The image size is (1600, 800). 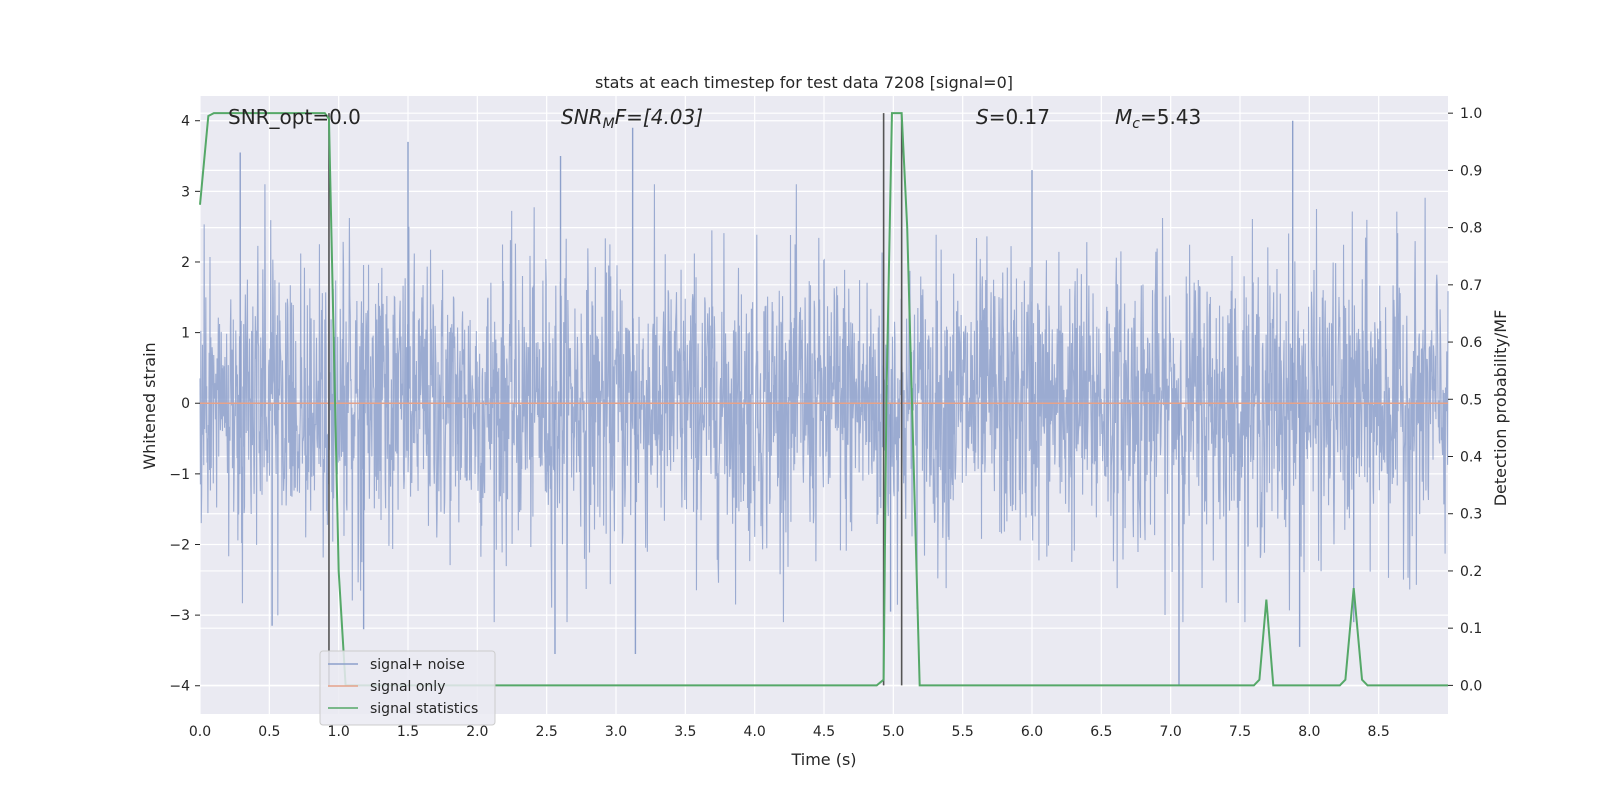 What do you see at coordinates (1471, 286) in the screenshot?
I see `y2-tick-label: 0.7` at bounding box center [1471, 286].